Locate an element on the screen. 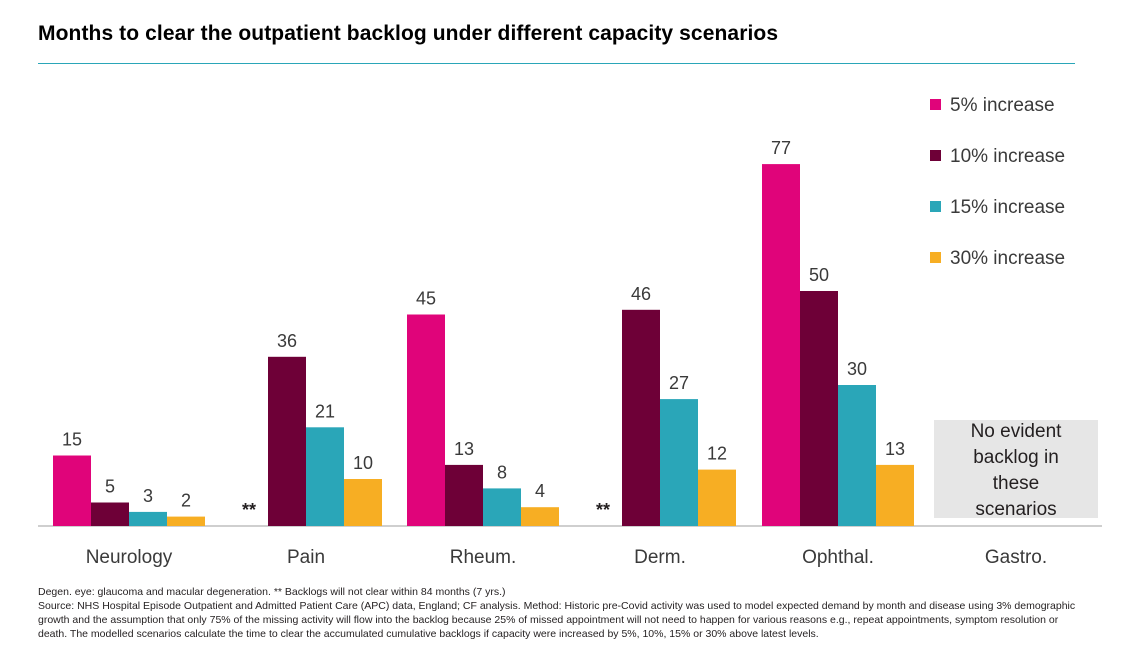  value-label-pain-15-increase: 21 is located at coordinates (325, 411).